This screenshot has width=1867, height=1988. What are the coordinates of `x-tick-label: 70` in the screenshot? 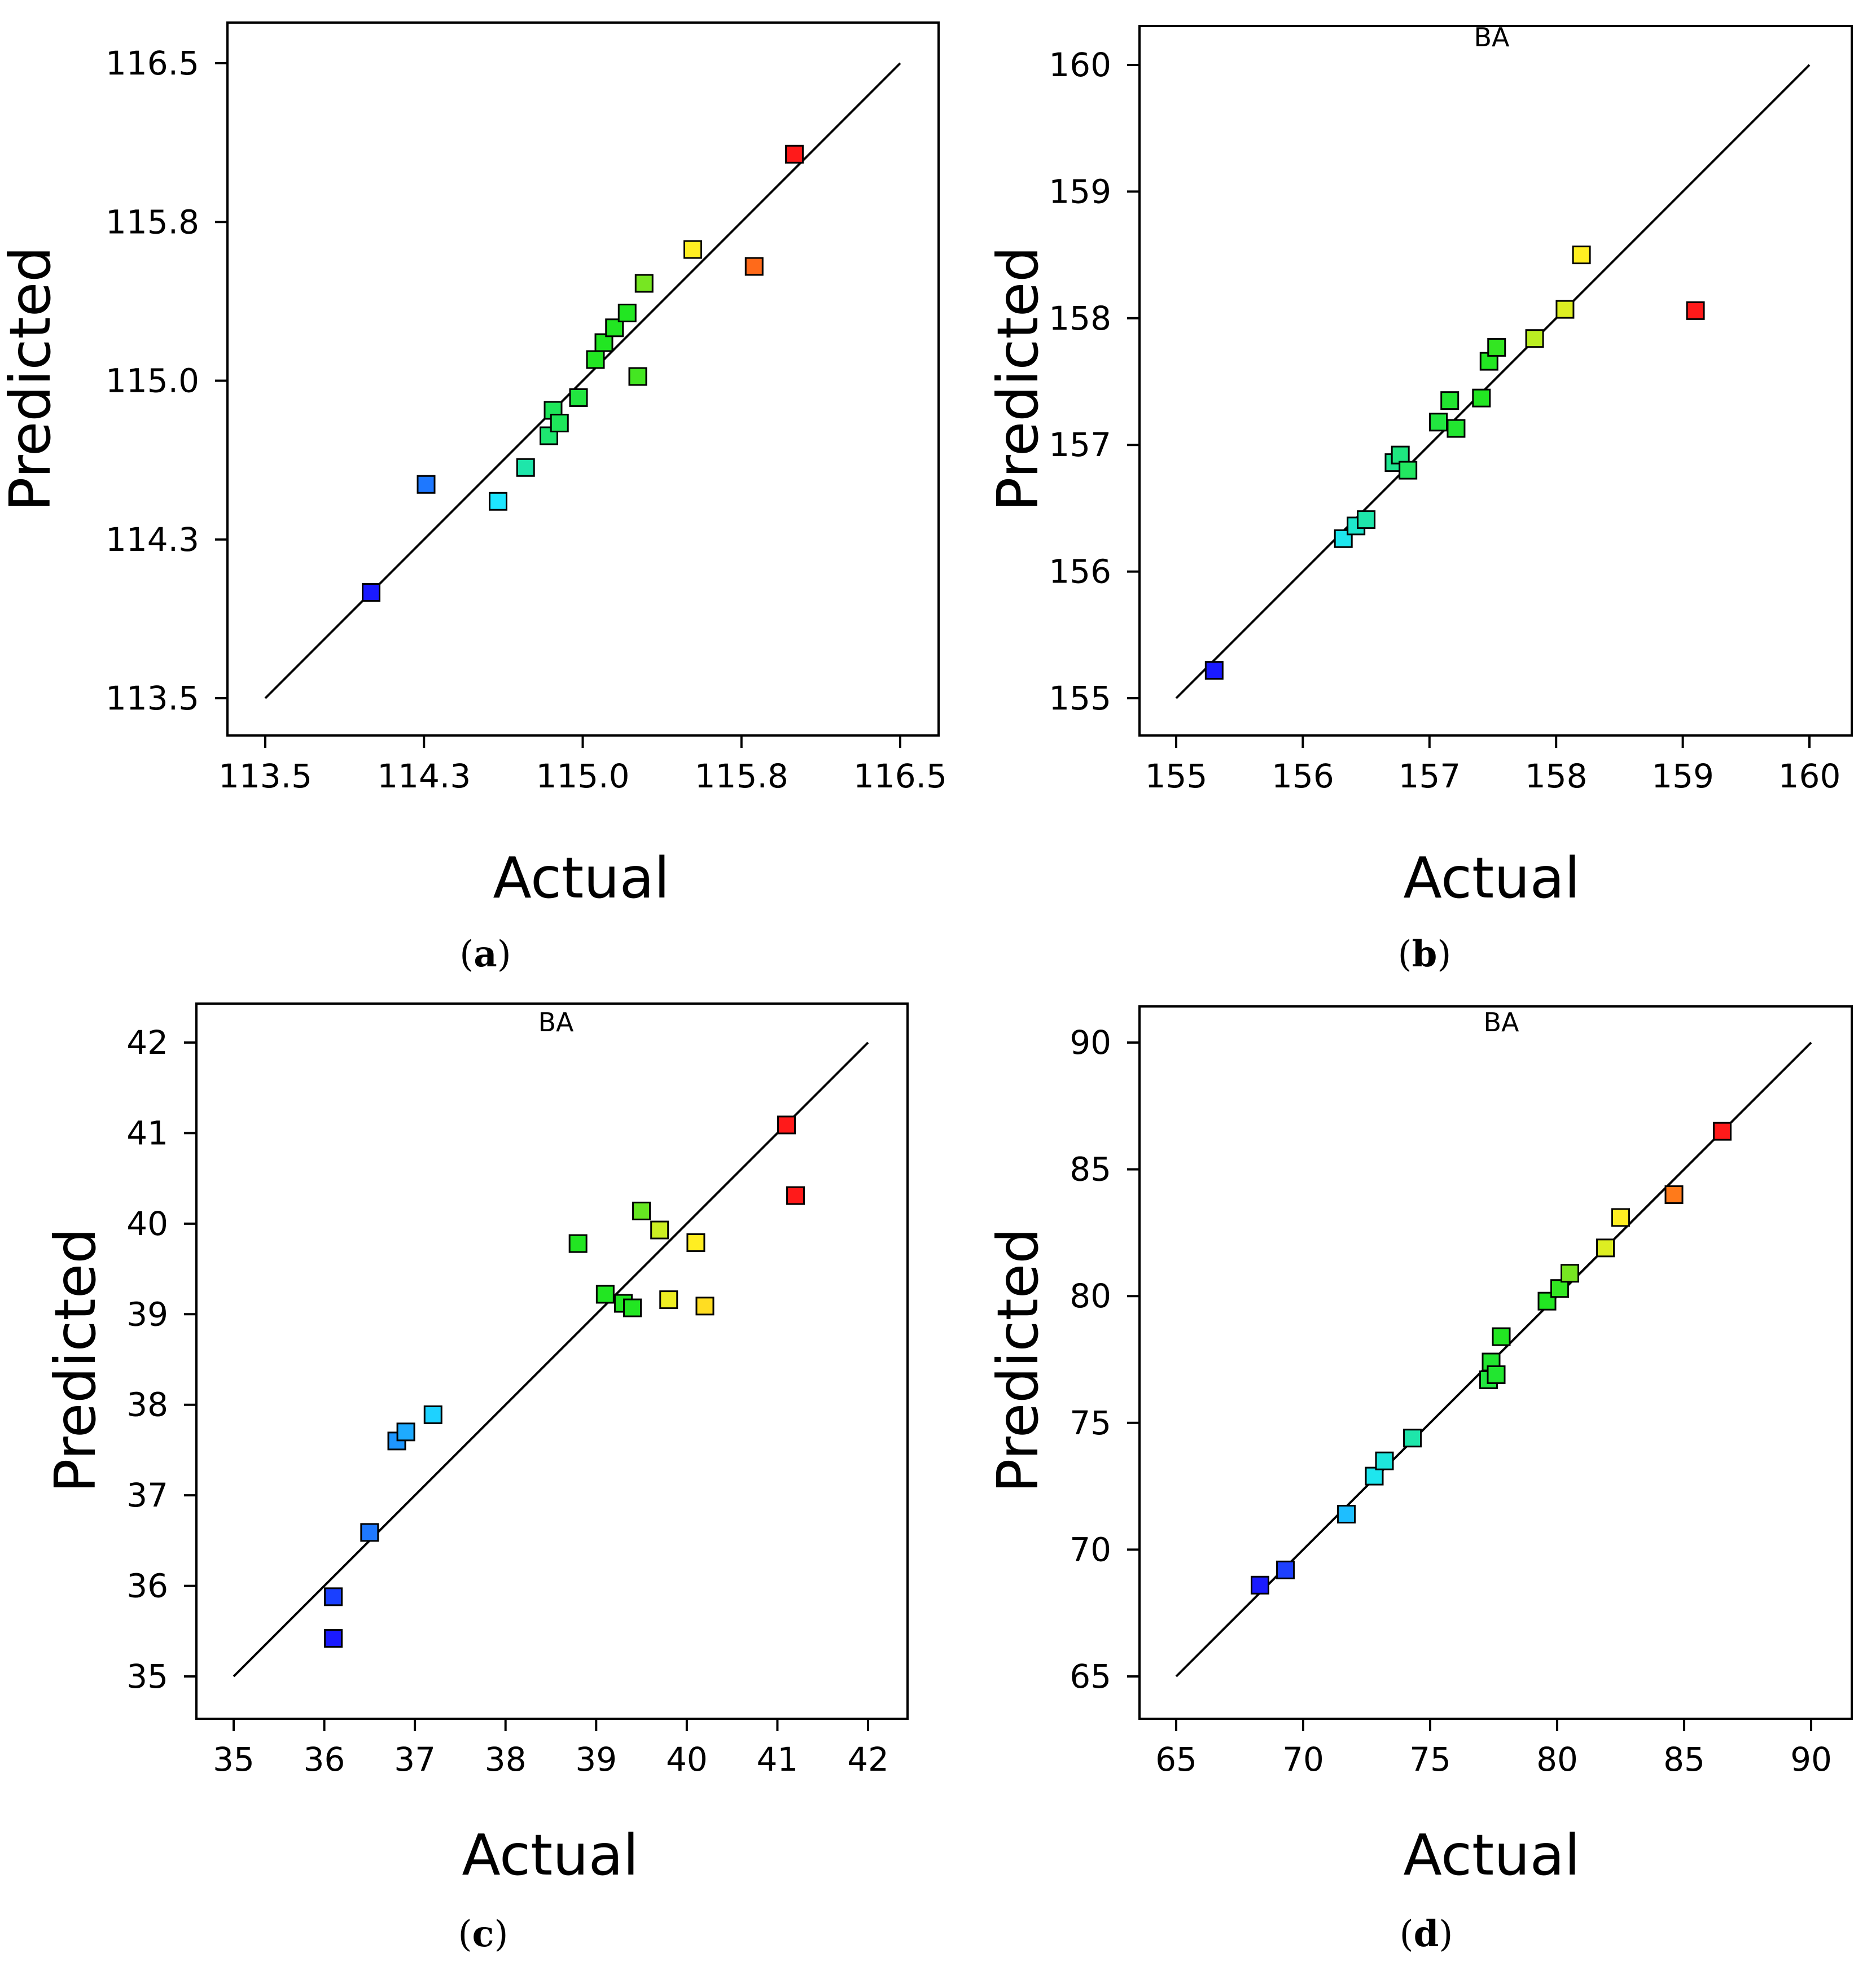 It's located at (1303, 1759).